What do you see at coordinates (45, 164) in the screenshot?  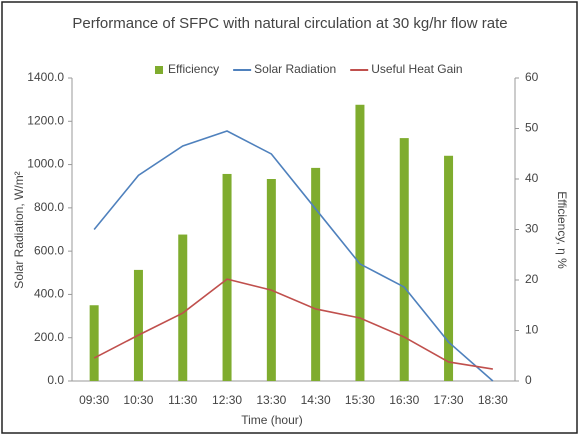 I see `y-tick-label: 1000.0` at bounding box center [45, 164].